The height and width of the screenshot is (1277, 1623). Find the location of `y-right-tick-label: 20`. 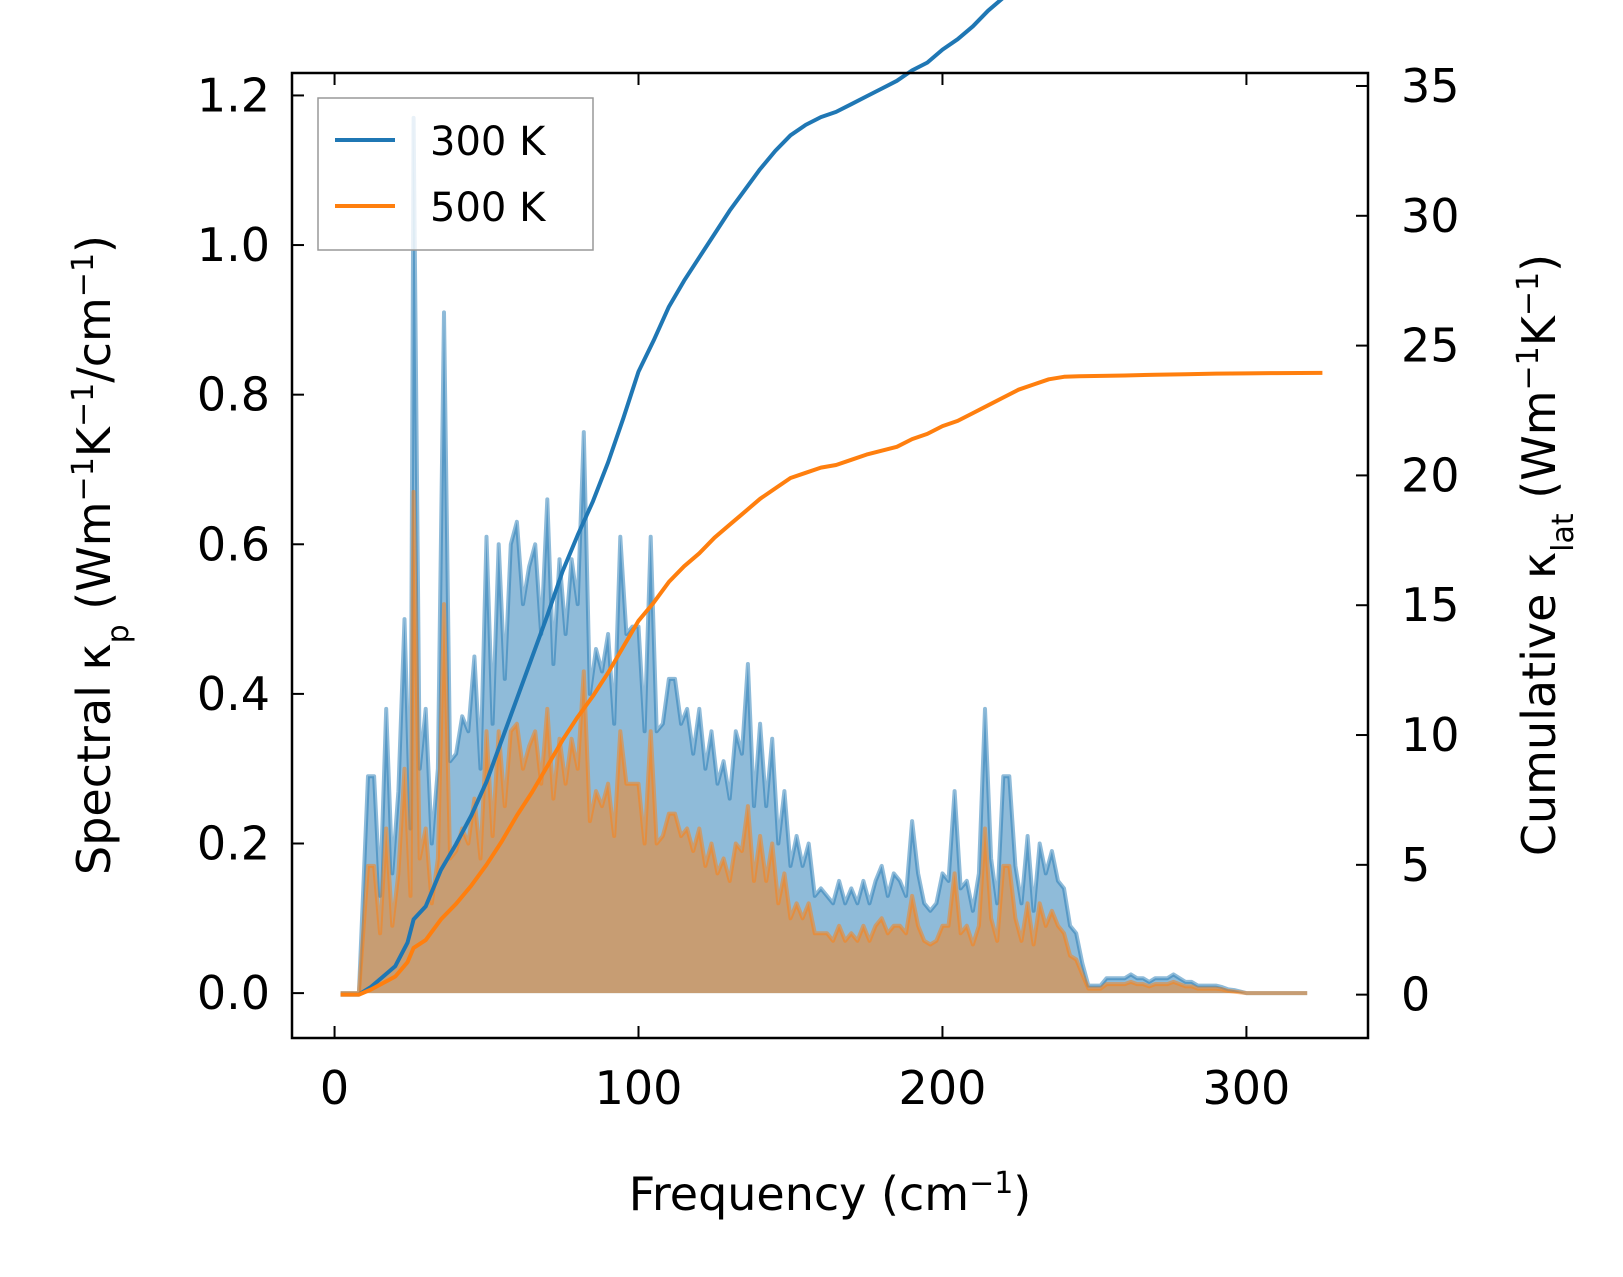

y-right-tick-label: 20 is located at coordinates (1430, 475).